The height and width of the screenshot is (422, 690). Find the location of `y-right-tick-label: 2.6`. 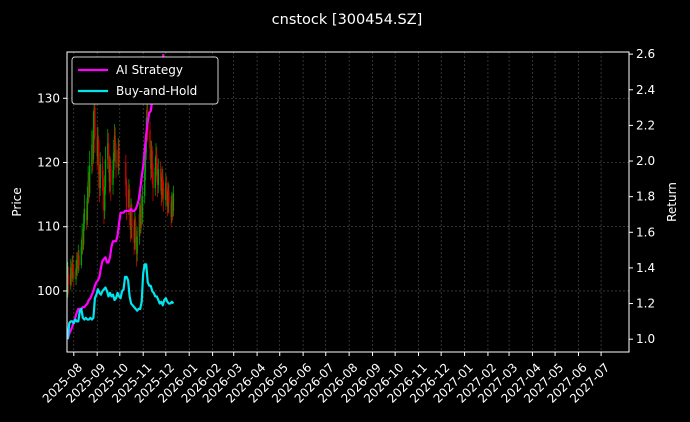

y-right-tick-label: 2.6 is located at coordinates (645, 54).